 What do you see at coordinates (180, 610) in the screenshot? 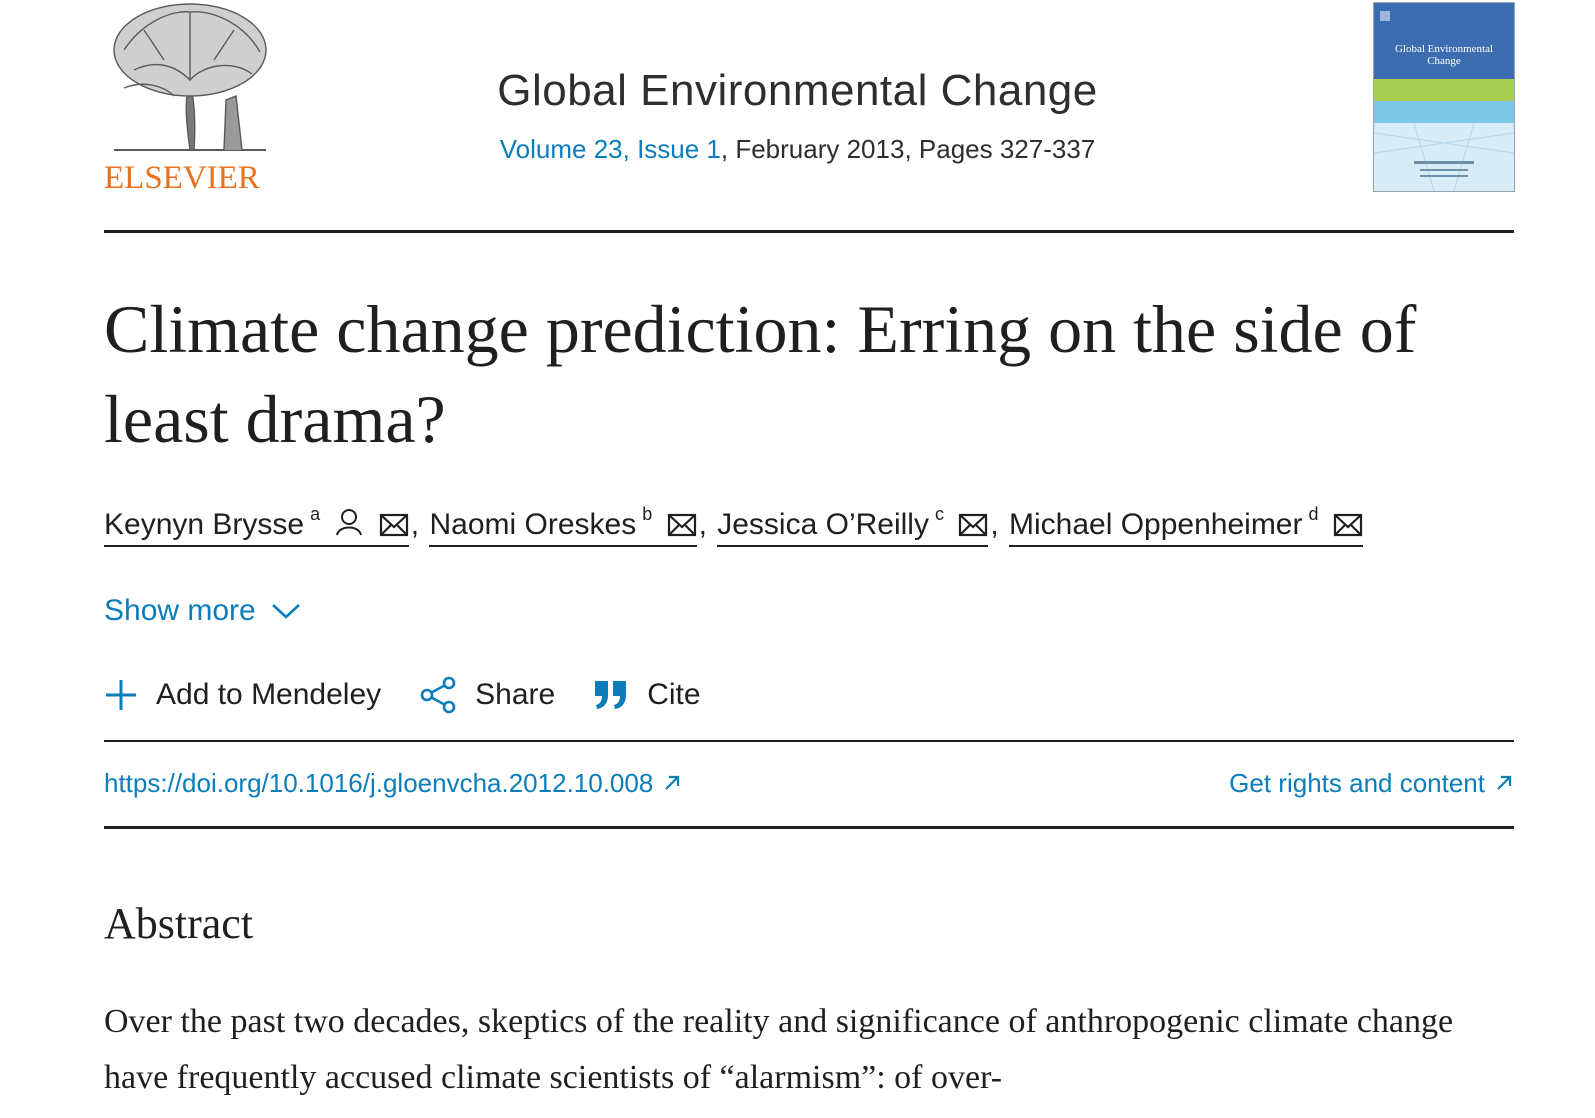
I see `show-more-label: Show more` at bounding box center [180, 610].